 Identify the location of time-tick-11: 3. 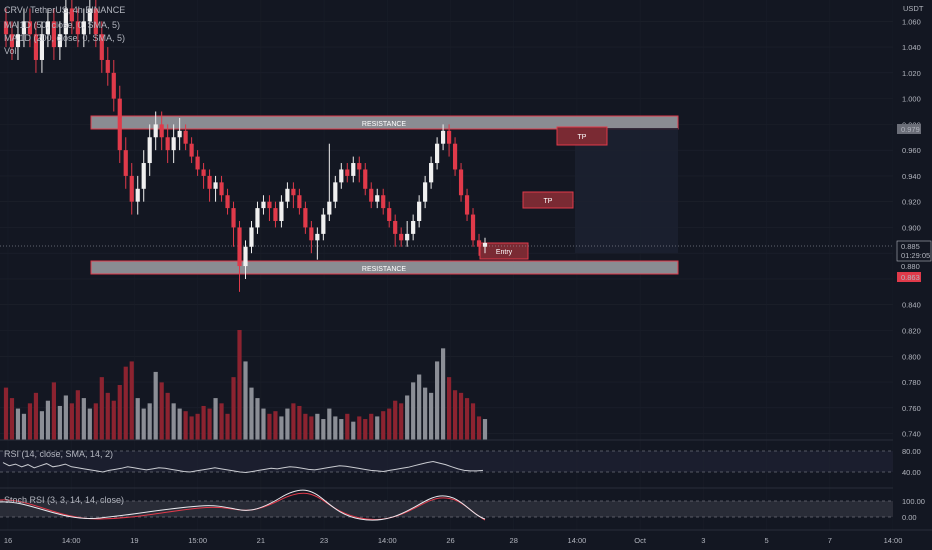
(703, 540).